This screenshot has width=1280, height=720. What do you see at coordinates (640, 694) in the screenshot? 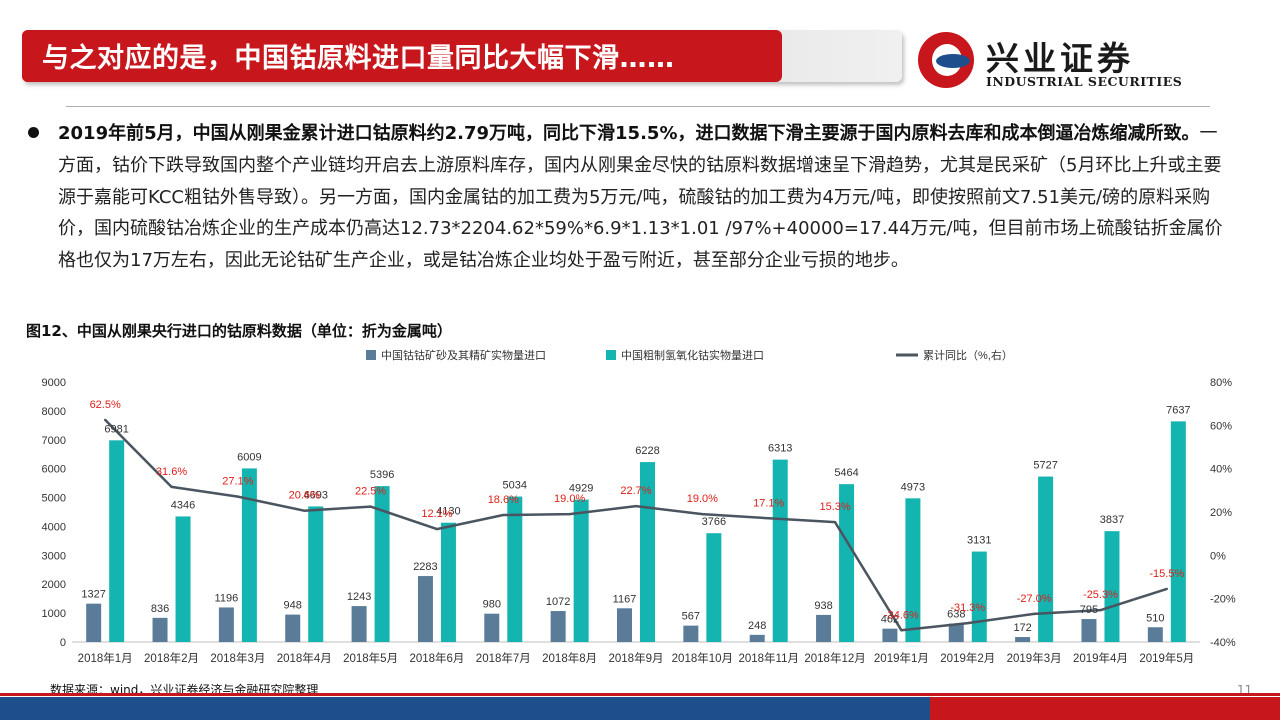
I see `footer-accent` at bounding box center [640, 694].